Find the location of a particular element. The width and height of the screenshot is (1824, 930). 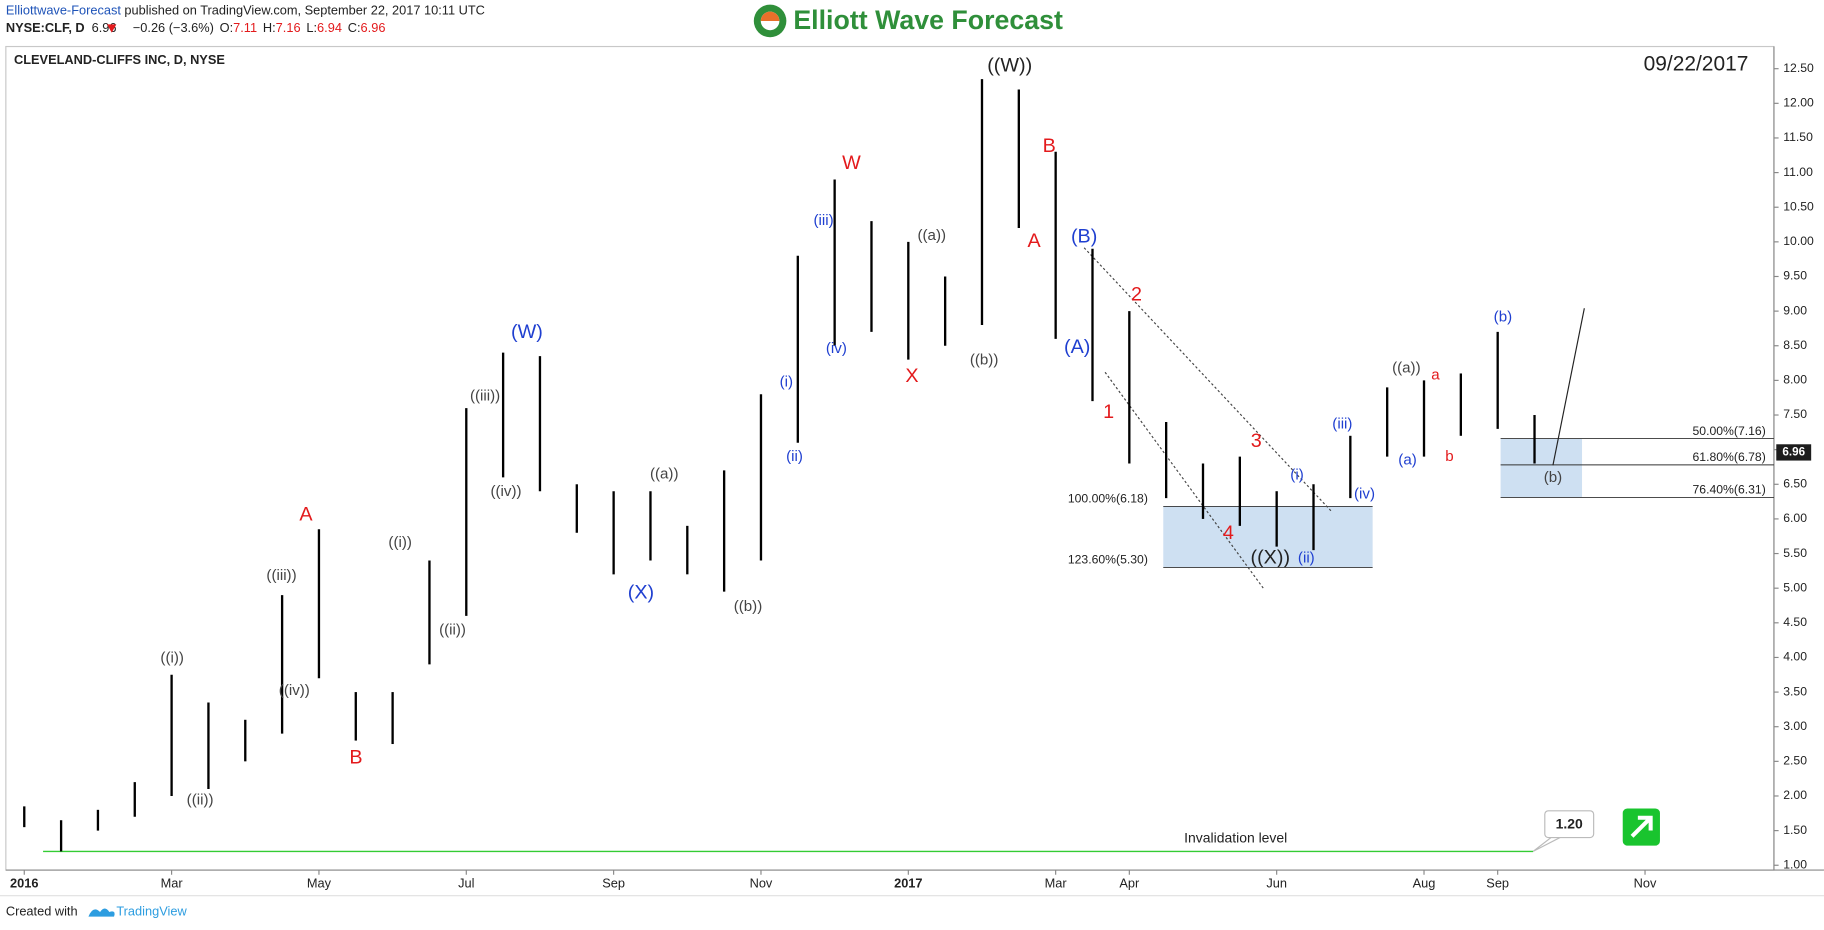

quote-value: 7.16 is located at coordinates (288, 27).